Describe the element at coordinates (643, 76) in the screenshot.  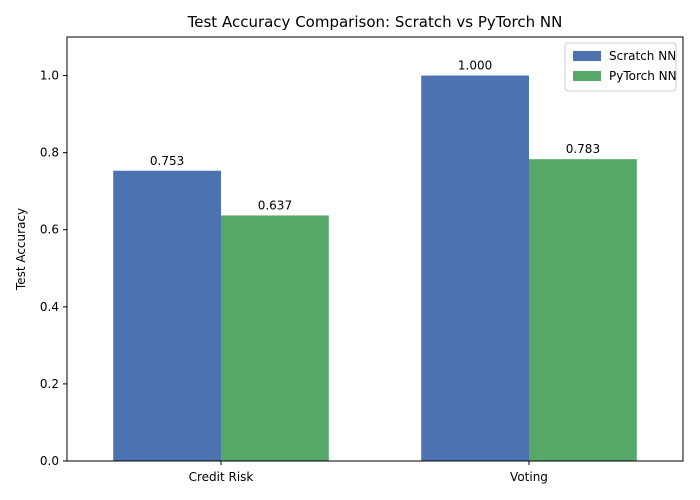
I see `legend-label: PyTorch NN` at that location.